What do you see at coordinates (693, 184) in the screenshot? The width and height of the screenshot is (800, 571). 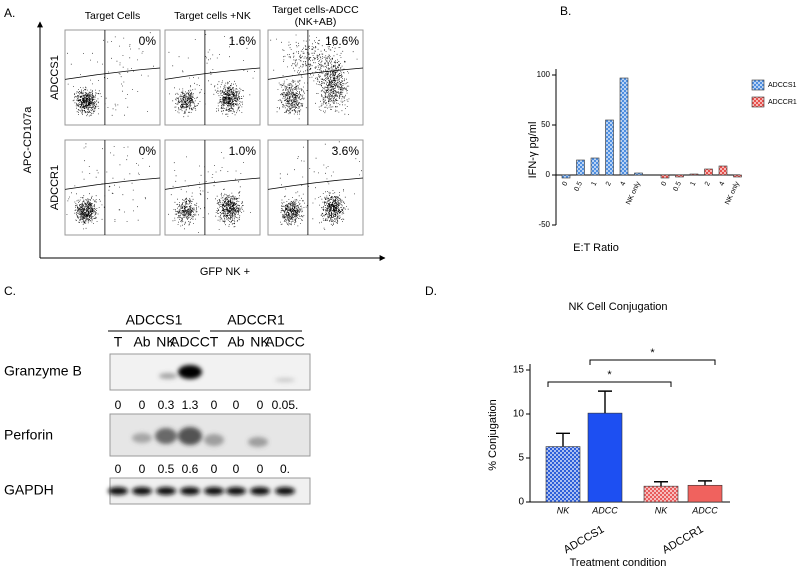 I see `x-tick-label: 1` at bounding box center [693, 184].